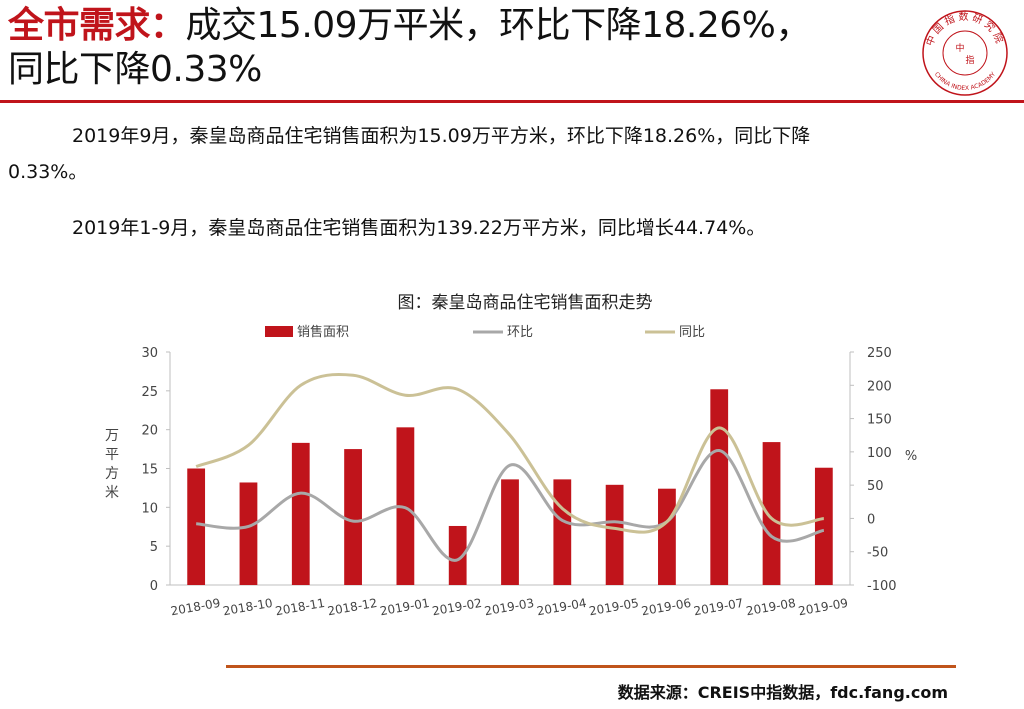  What do you see at coordinates (112, 436) in the screenshot?
I see `left-axis-label-char: 万` at bounding box center [112, 436].